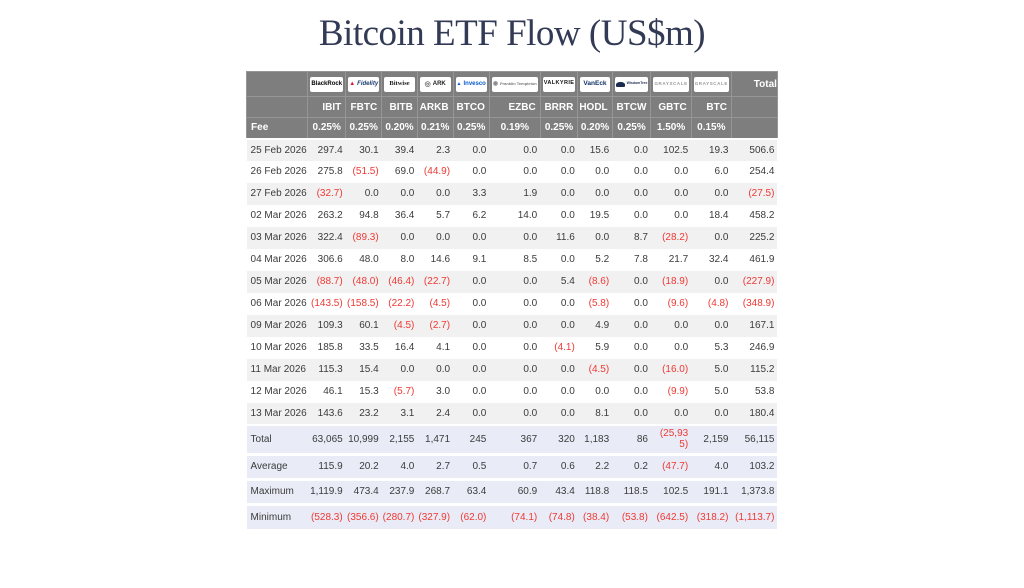  I want to click on ark-logo-cell: ARK, so click(435, 84).